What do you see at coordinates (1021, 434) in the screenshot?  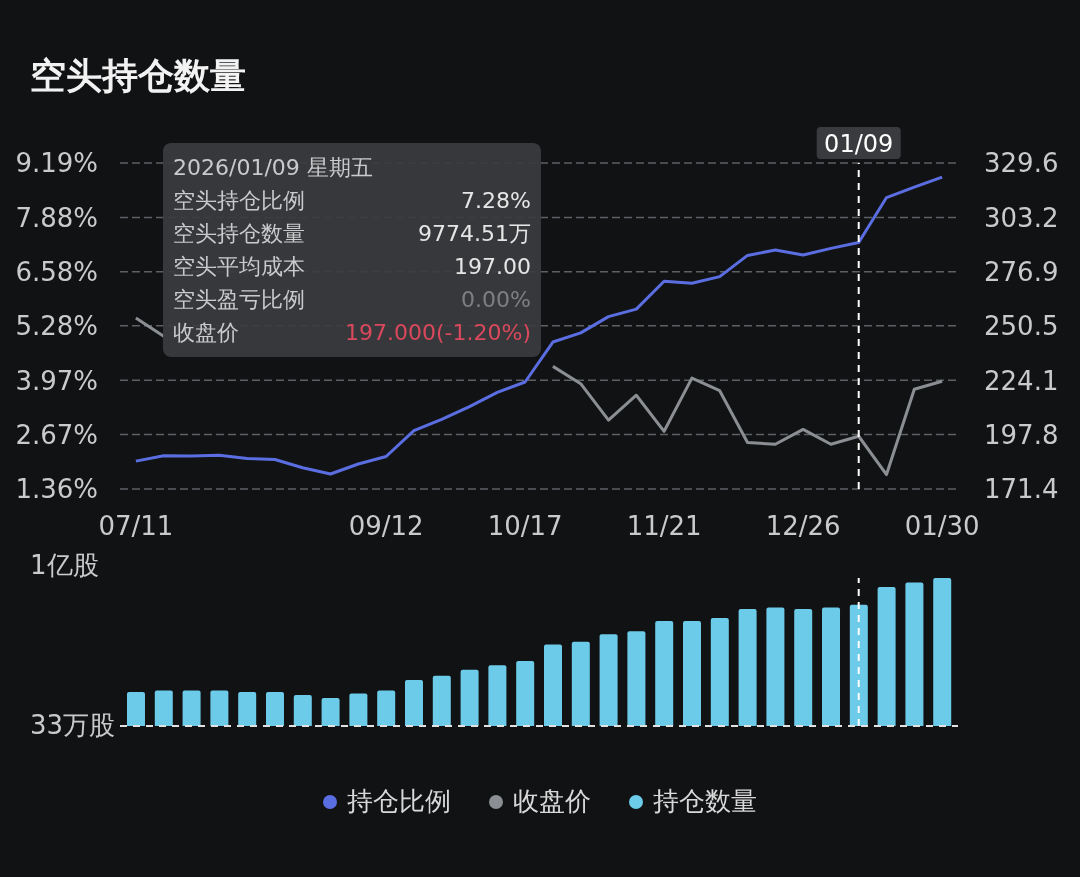 I see `y2-tick-label: 197.8` at bounding box center [1021, 434].